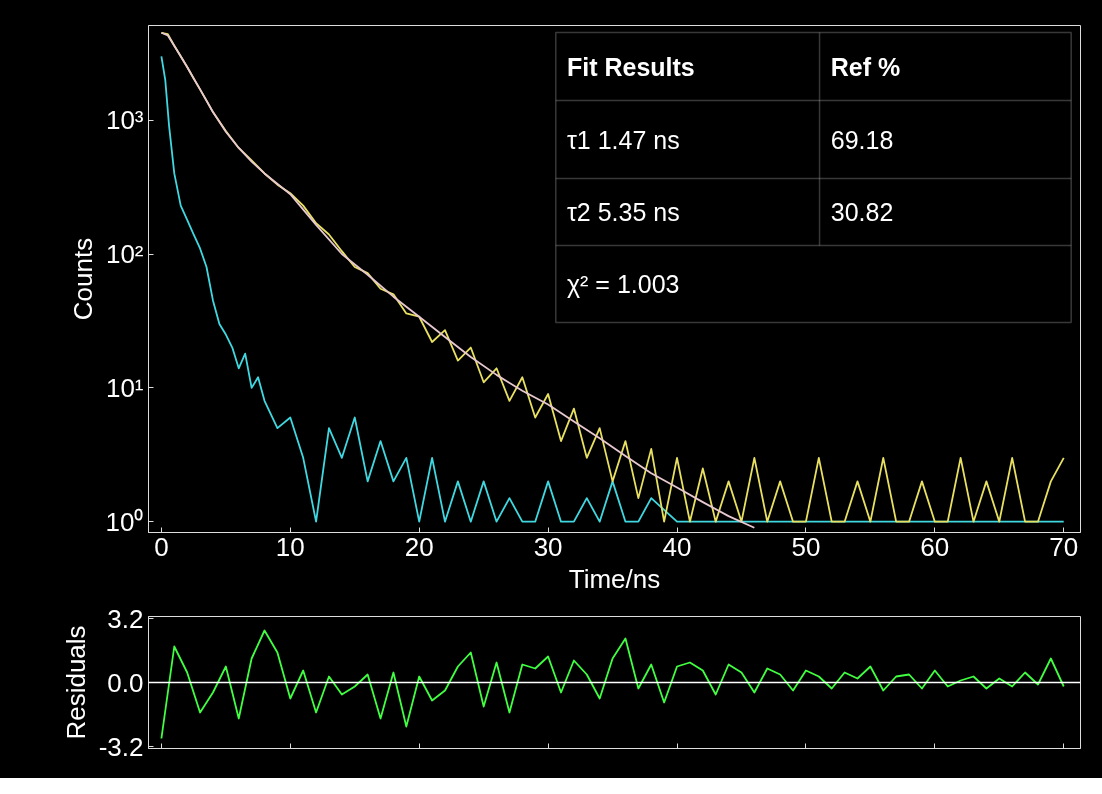 This screenshot has height=794, width=1102. I want to click on annotation: Fit Results, so click(630, 66).